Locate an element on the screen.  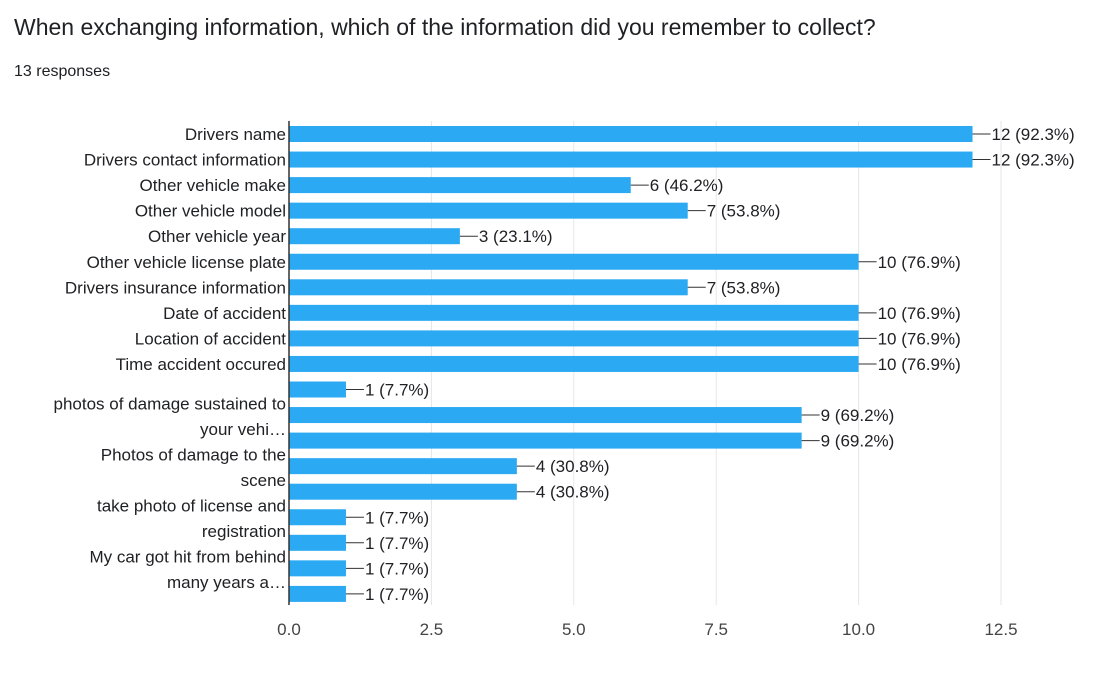
x-tick-label: 0.0 is located at coordinates (289, 629).